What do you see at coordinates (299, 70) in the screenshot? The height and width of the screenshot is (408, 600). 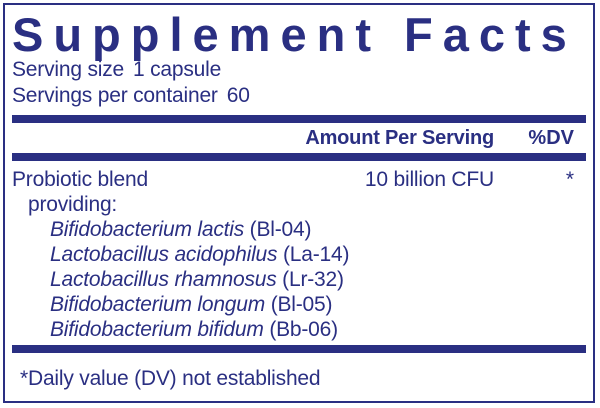 I see `serving-size-line: Serving size 1 capsule` at bounding box center [299, 70].